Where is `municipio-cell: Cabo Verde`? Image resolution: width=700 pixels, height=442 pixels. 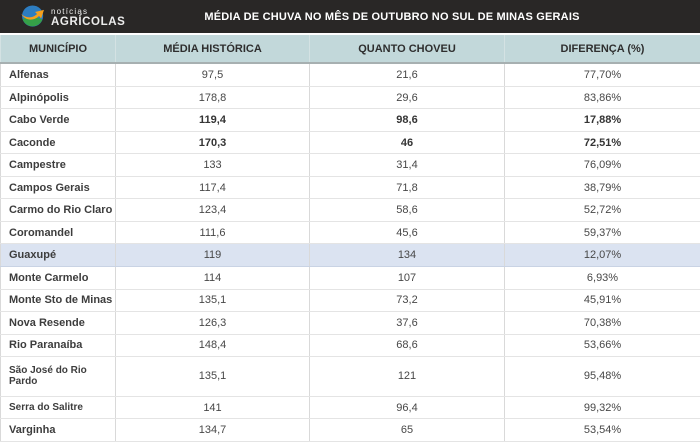 municipio-cell: Cabo Verde is located at coordinates (58, 120).